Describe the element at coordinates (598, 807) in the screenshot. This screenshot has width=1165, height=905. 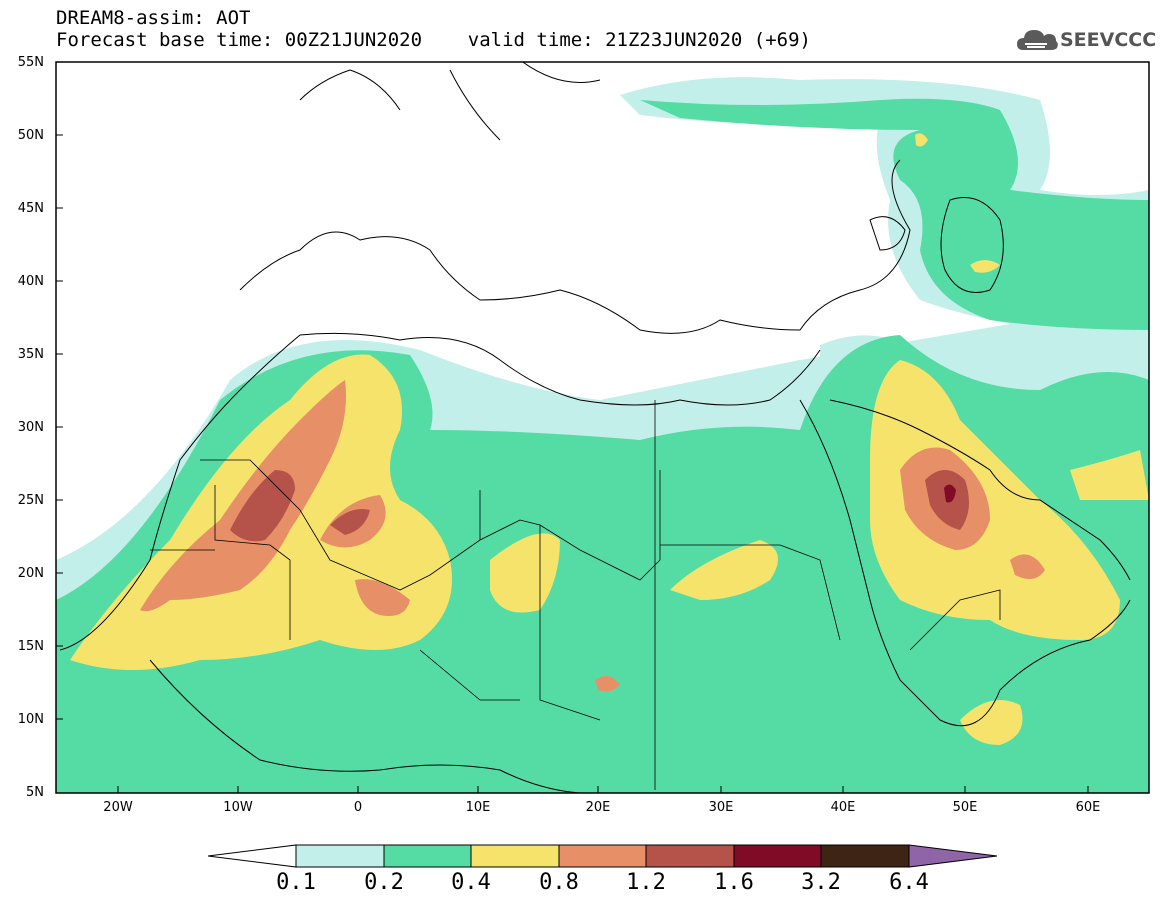
I see `lon-label-20e: 20E` at that location.